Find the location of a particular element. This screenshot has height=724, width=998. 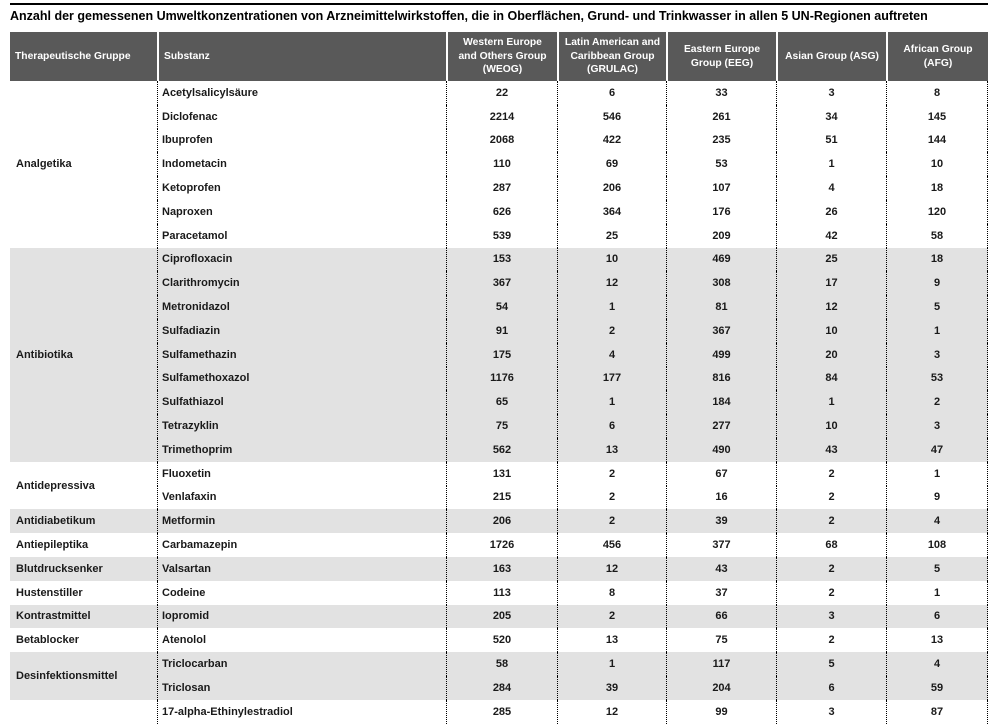

value-cell: 110 is located at coordinates (501, 164).